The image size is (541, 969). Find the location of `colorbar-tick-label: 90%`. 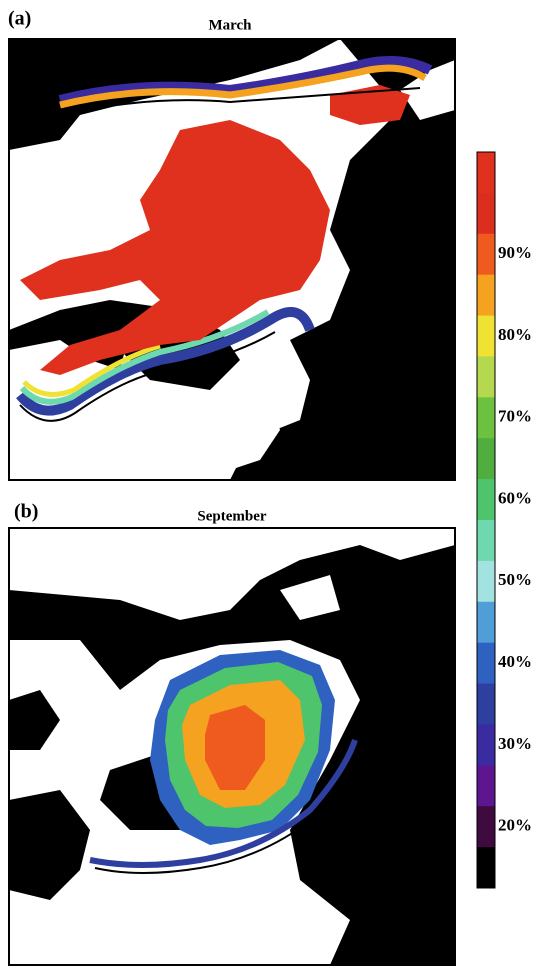

colorbar-tick-label: 90% is located at coordinates (515, 252).